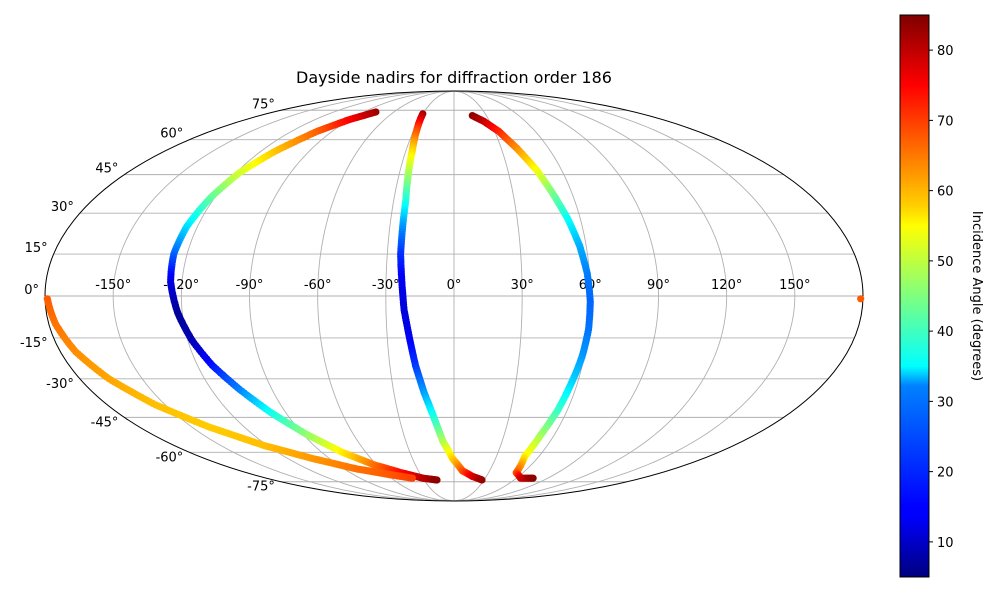 The image size is (998, 592). What do you see at coordinates (171, 134) in the screenshot?
I see `lat-tick-label: 60°` at bounding box center [171, 134].